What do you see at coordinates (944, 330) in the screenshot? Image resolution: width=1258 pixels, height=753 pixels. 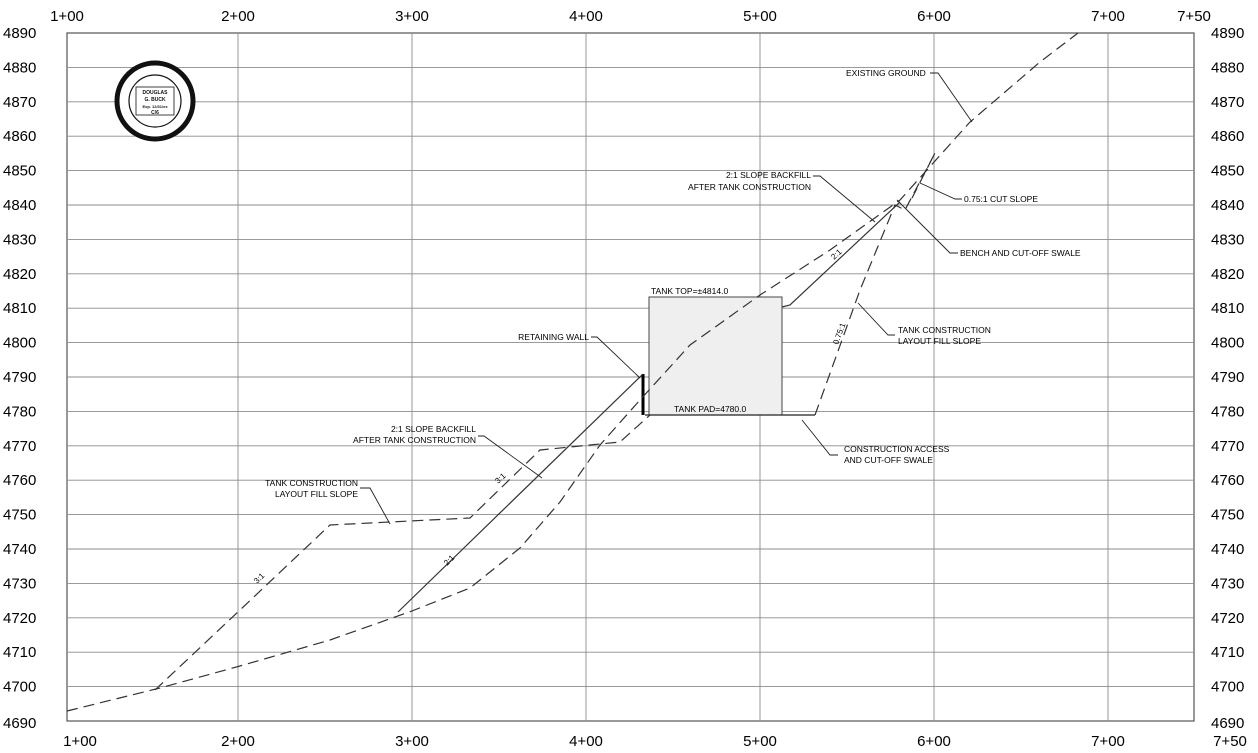 I see `label-layout-fill-right-1: TANK CONSTRUCTION` at bounding box center [944, 330].